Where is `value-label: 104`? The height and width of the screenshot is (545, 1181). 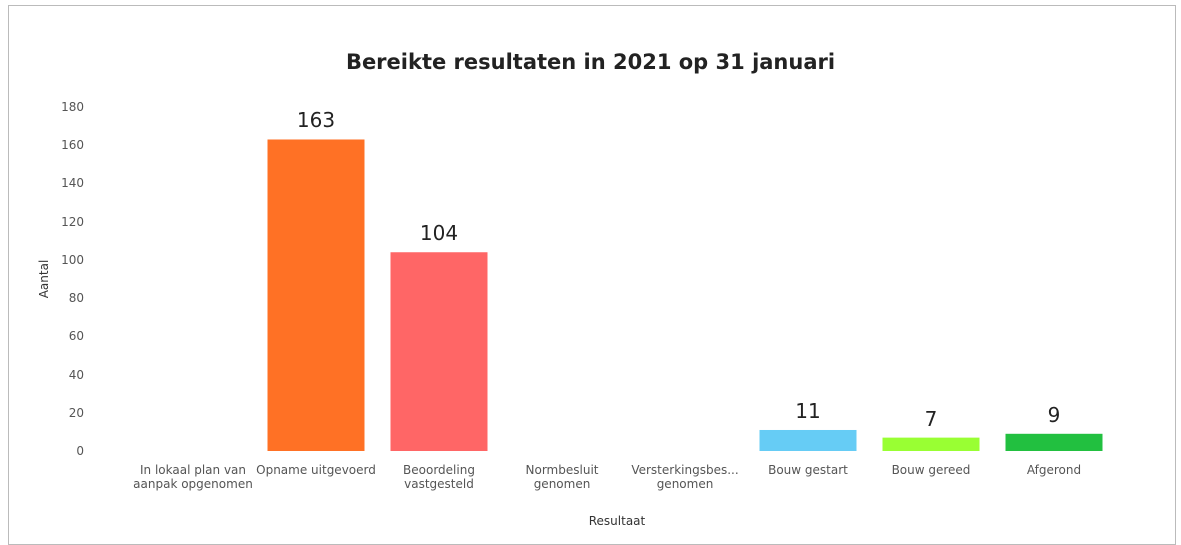 value-label: 104 is located at coordinates (439, 233).